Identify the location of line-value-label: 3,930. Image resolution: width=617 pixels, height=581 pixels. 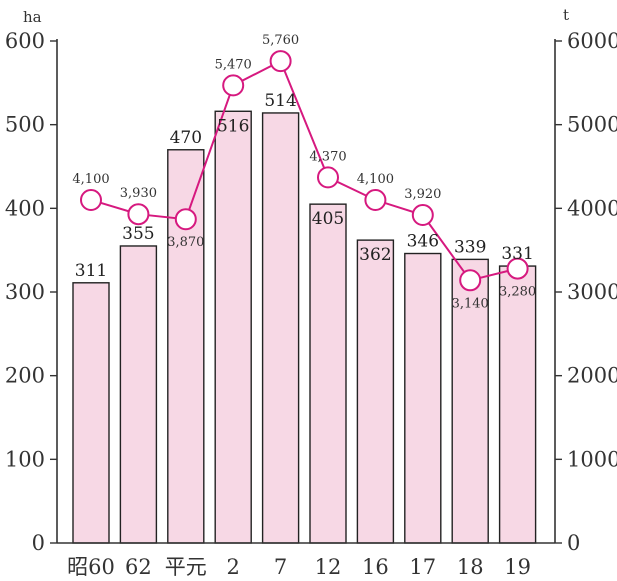
(138, 193).